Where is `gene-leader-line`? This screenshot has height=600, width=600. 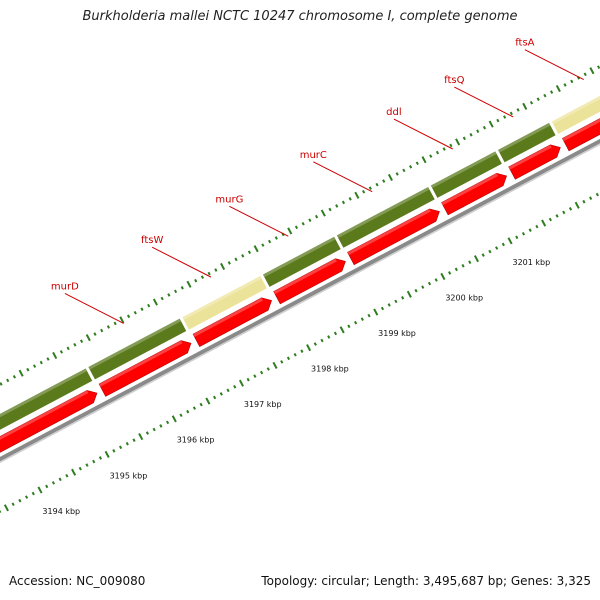 gene-leader-line is located at coordinates (484, 102).